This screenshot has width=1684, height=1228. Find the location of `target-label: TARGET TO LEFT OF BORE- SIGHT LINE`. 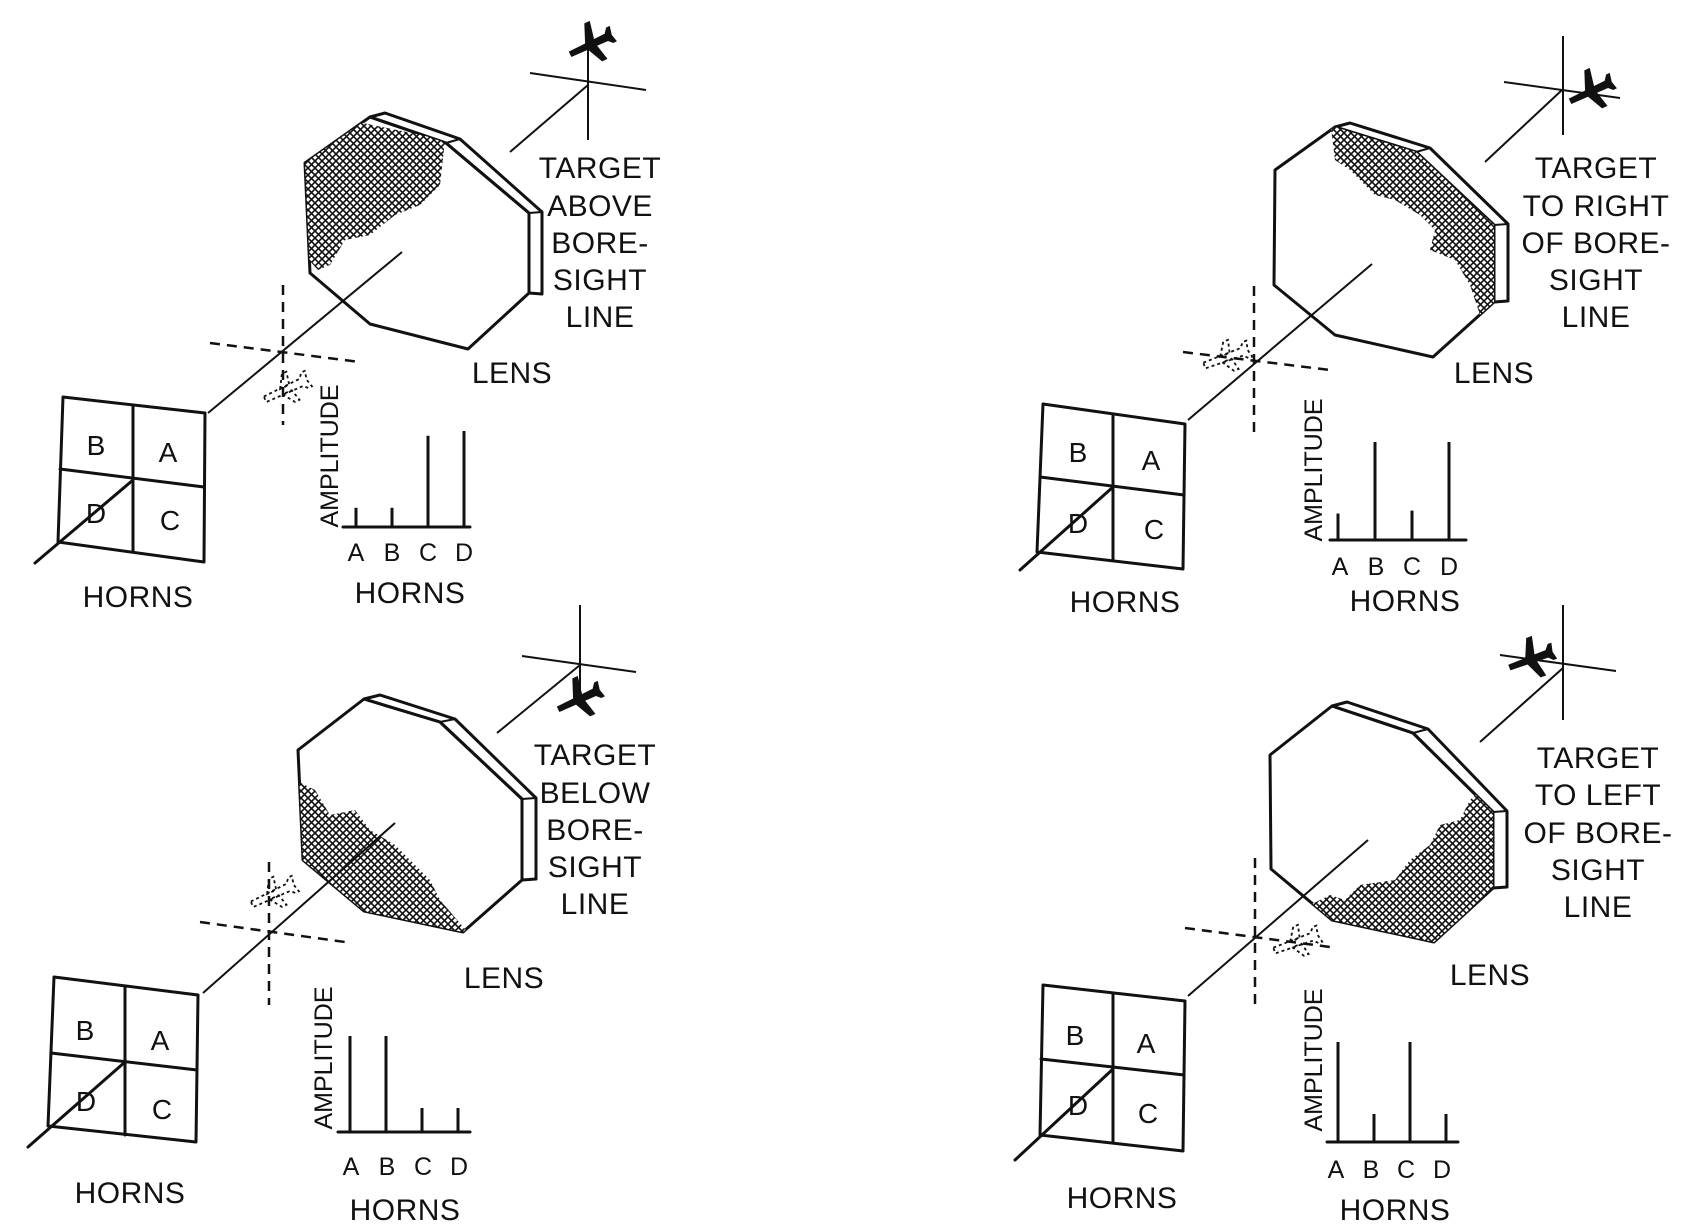

target-label: TARGET TO LEFT OF BORE- SIGHT LINE is located at coordinates (1597, 833).